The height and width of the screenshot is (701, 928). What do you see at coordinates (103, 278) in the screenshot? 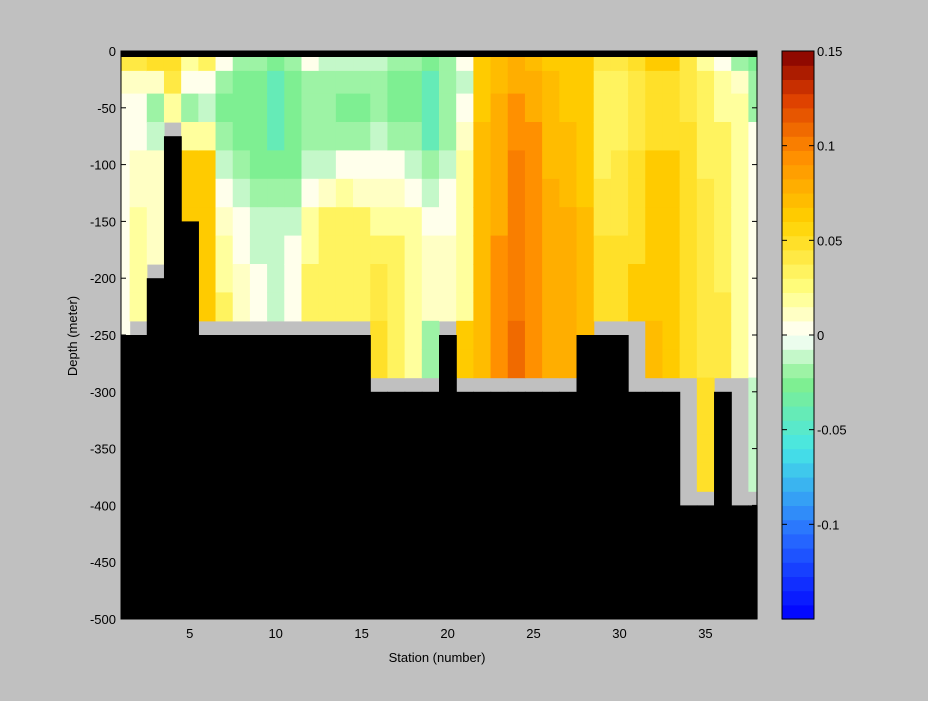
I see `y-tick-label: -200` at bounding box center [103, 278].